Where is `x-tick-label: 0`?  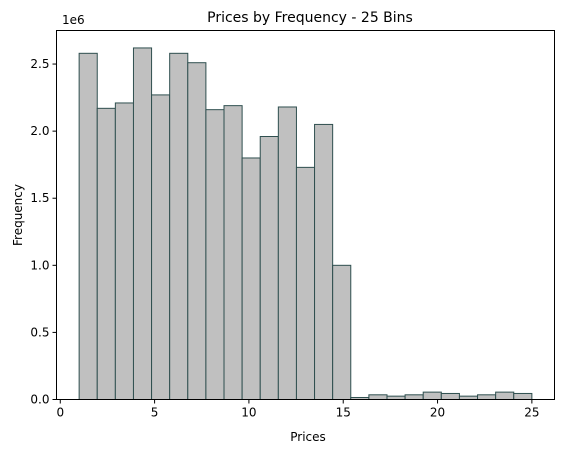 x-tick-label: 0 is located at coordinates (60, 413).